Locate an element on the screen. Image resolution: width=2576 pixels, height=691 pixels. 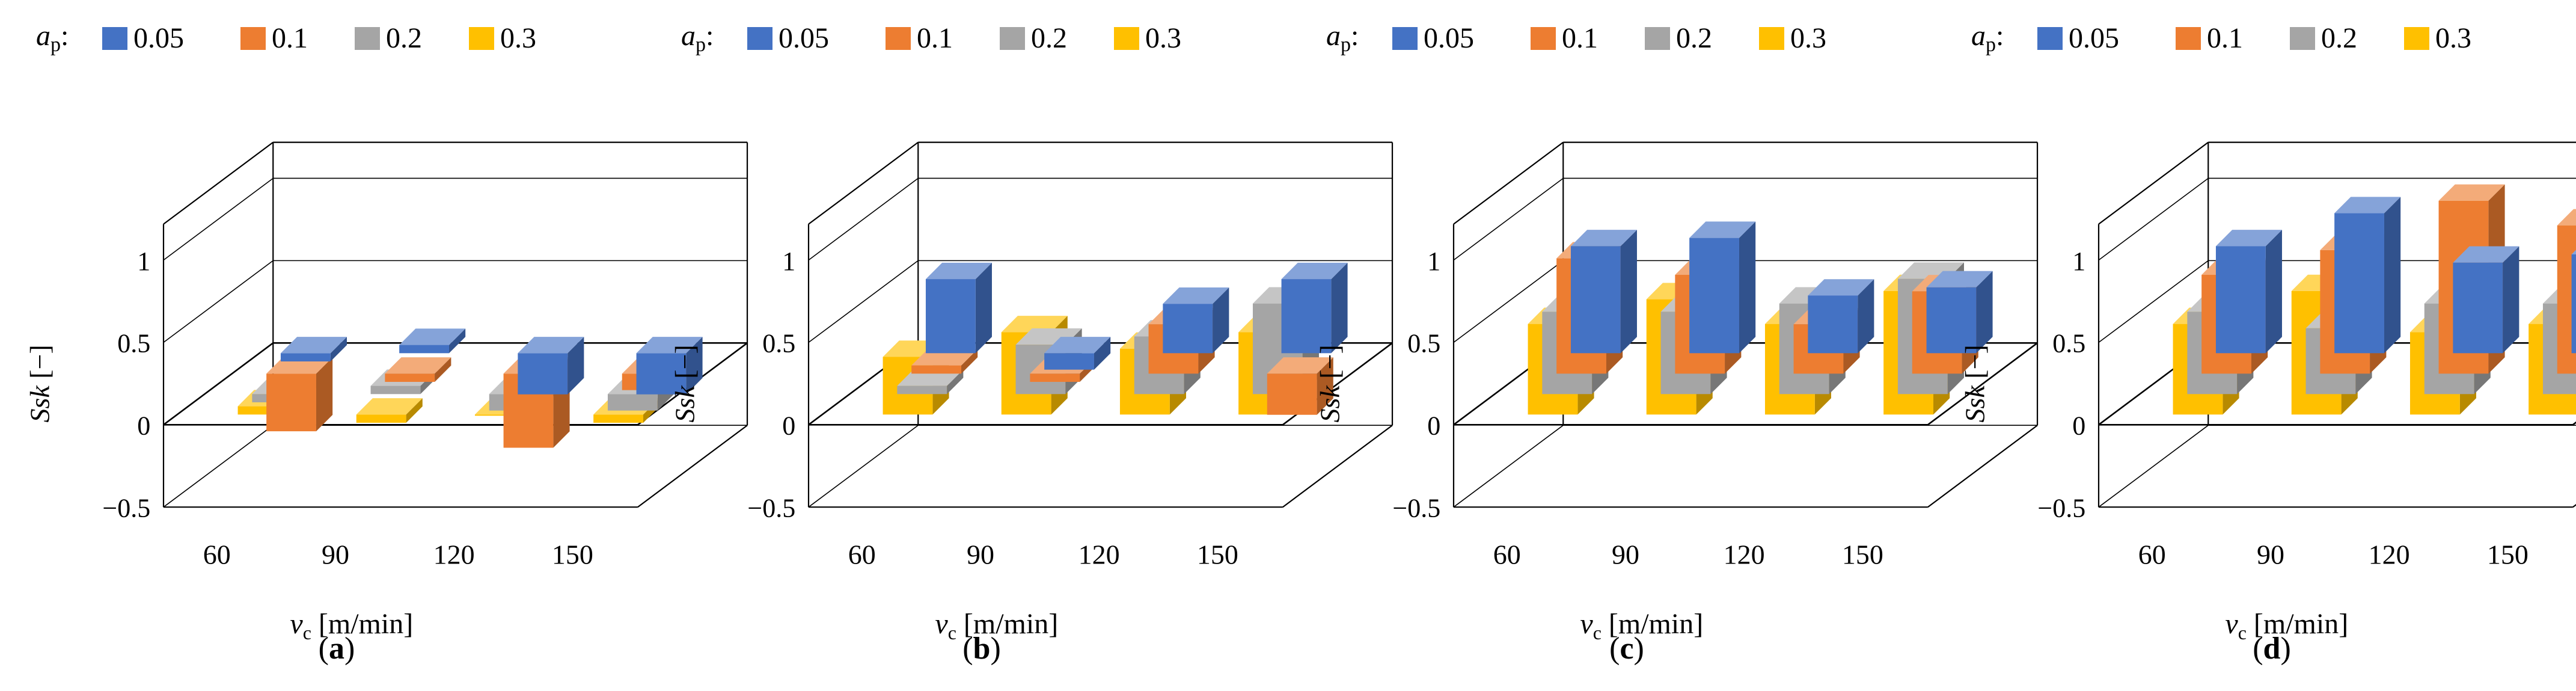
y-axis-label: Ssk [−] is located at coordinates (685, 383).